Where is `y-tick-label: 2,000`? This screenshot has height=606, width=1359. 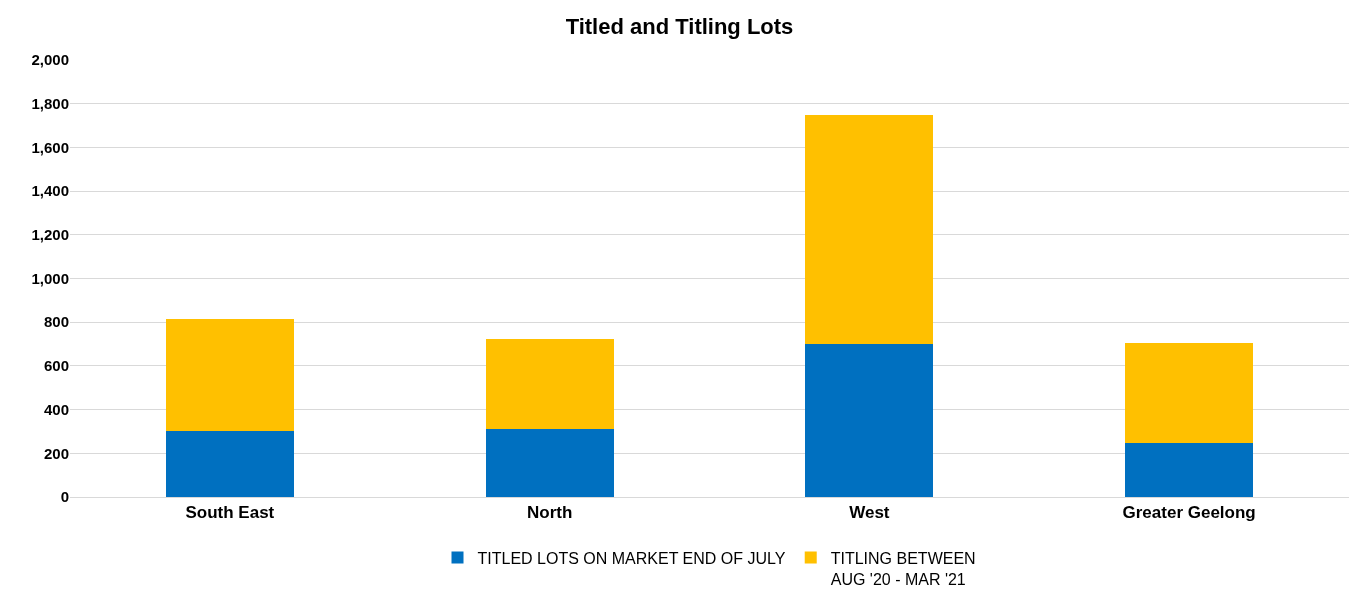 y-tick-label: 2,000 is located at coordinates (50, 60).